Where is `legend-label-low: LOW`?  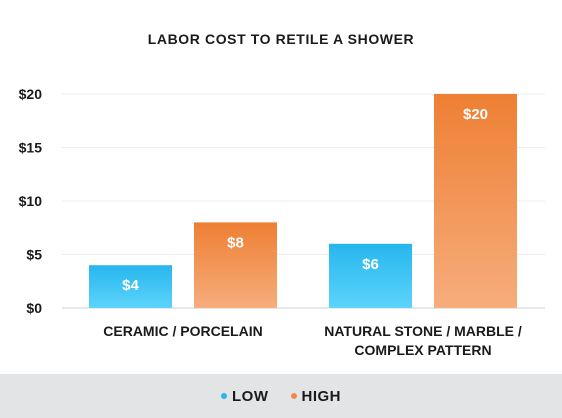
legend-label-low: LOW is located at coordinates (250, 396).